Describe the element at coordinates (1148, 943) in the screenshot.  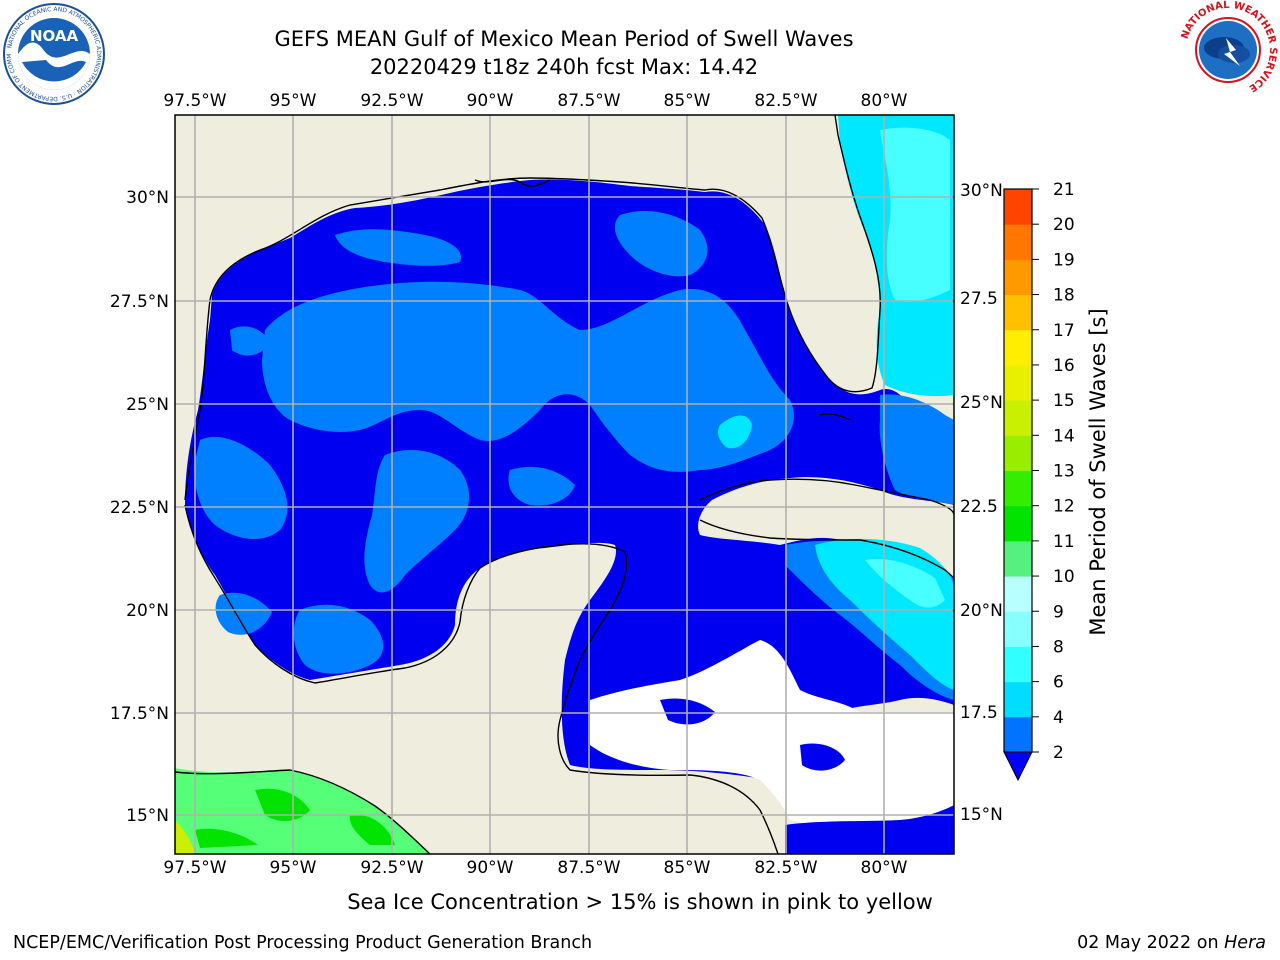
I see `footer-date-text: 02 May 2022 on` at that location.